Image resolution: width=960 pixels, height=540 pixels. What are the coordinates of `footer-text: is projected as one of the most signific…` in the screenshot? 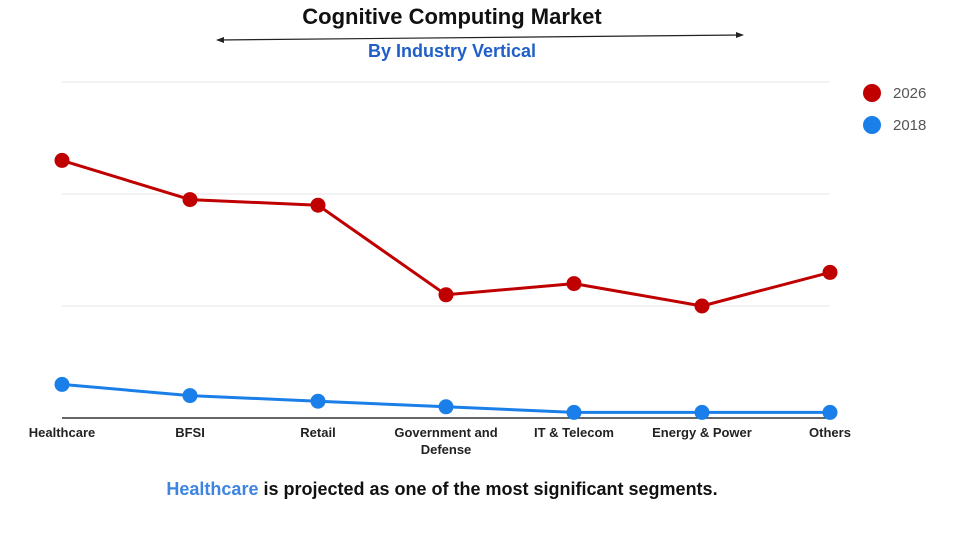 It's located at (488, 489).